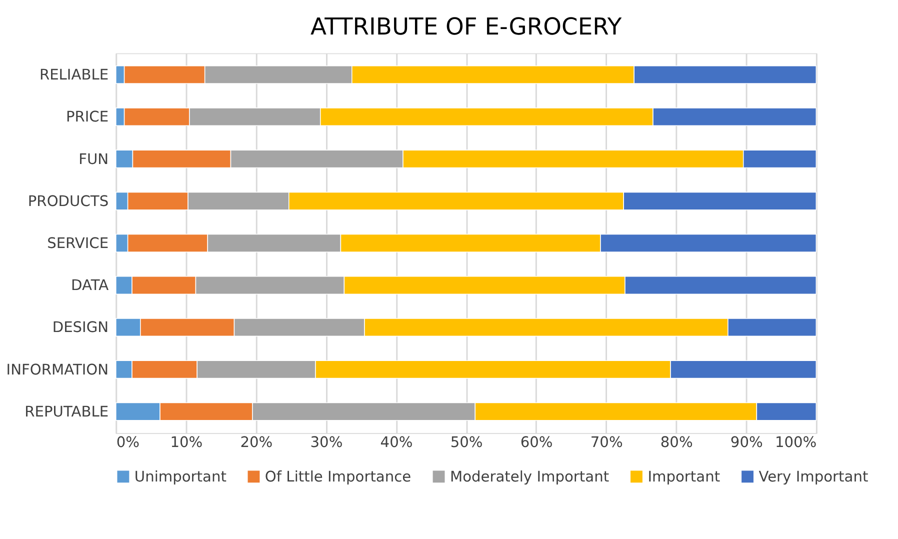 The width and height of the screenshot is (898, 539). I want to click on y-tick-label: INFORMATION, so click(57, 369).